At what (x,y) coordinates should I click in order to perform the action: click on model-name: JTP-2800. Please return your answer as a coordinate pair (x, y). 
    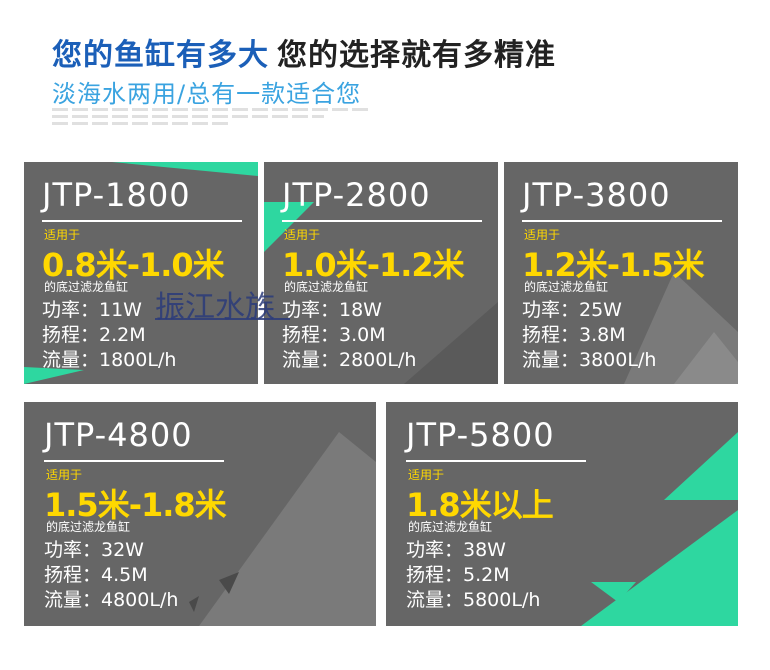
    Looking at the image, I should click on (356, 195).